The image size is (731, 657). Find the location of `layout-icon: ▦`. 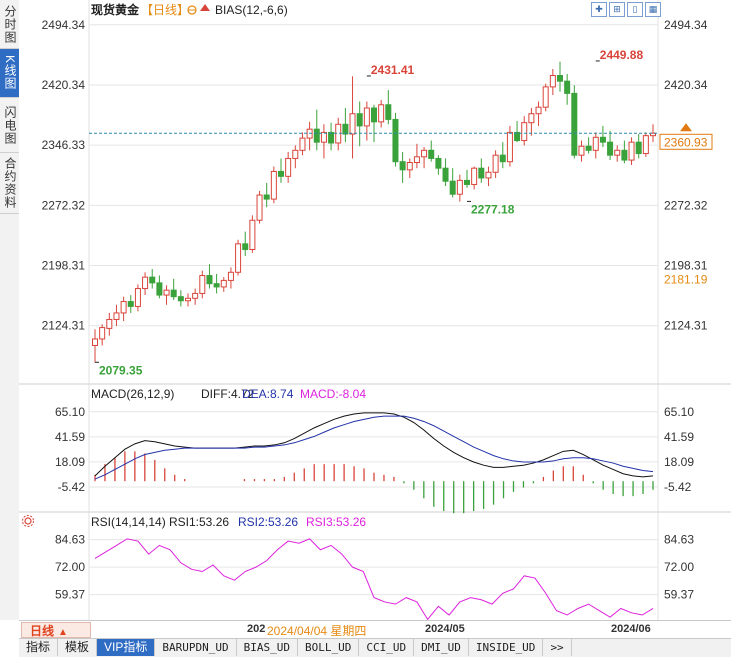

layout-icon: ▦ is located at coordinates (653, 9).